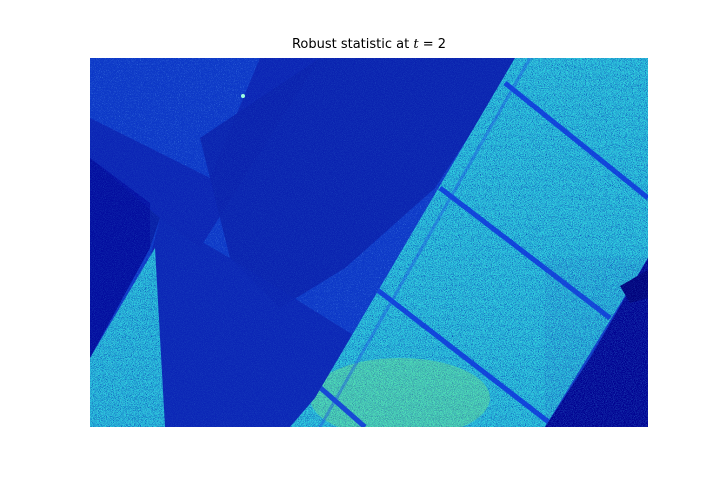  Describe the element at coordinates (442, 44) in the screenshot. I see `title-value: 2` at that location.